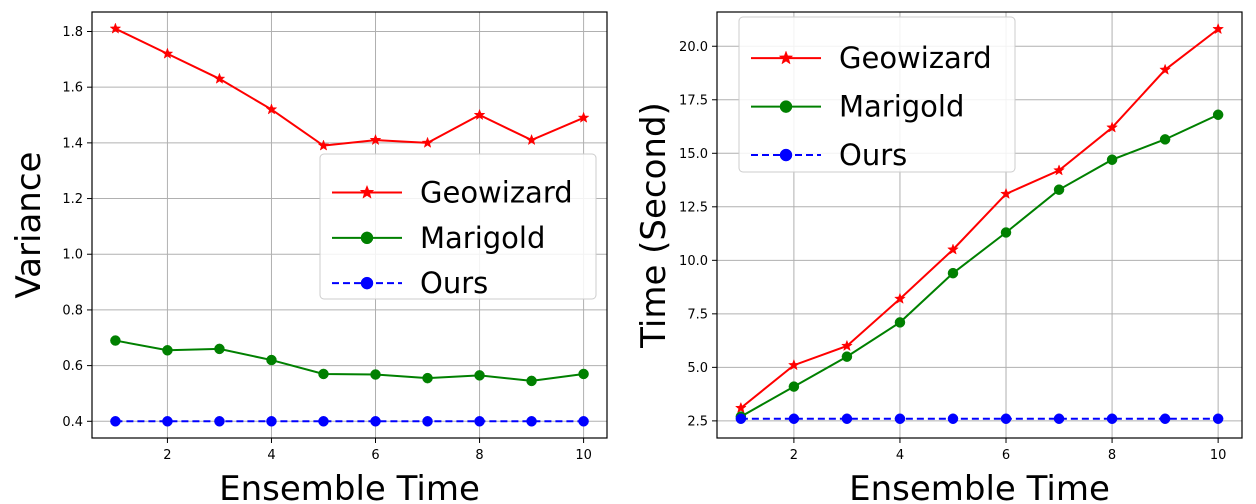  What do you see at coordinates (72, 32) in the screenshot?
I see `y-tick-label: 1.8` at bounding box center [72, 32].